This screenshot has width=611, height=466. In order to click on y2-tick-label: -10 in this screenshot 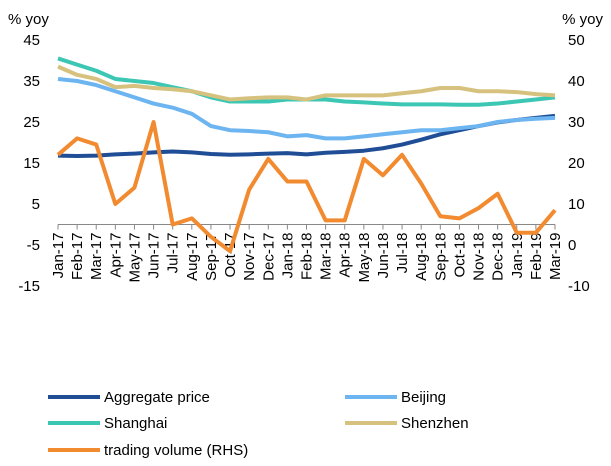, I will do `click(579, 286)`.